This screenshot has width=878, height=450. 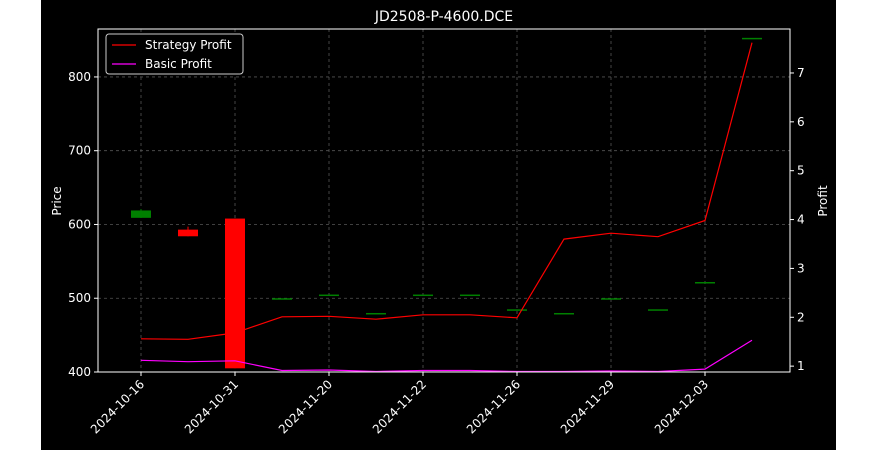 I want to click on legend: Strategy Profit Basic Profit, so click(x=174, y=54).